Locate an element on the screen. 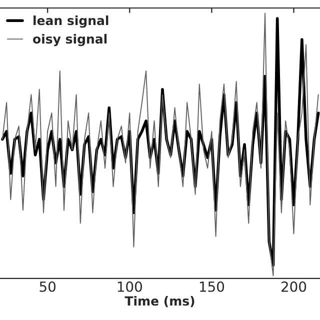  x-tick-label: 50 is located at coordinates (48, 286).